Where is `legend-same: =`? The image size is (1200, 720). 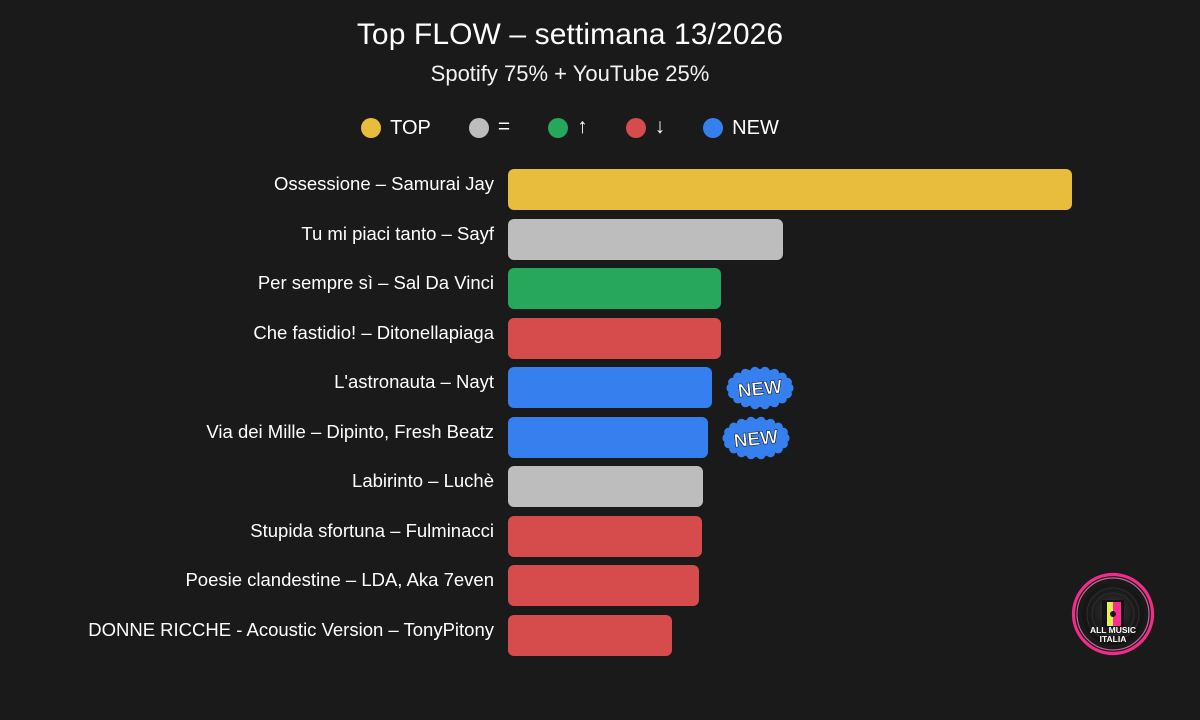
legend-same: = is located at coordinates (489, 126).